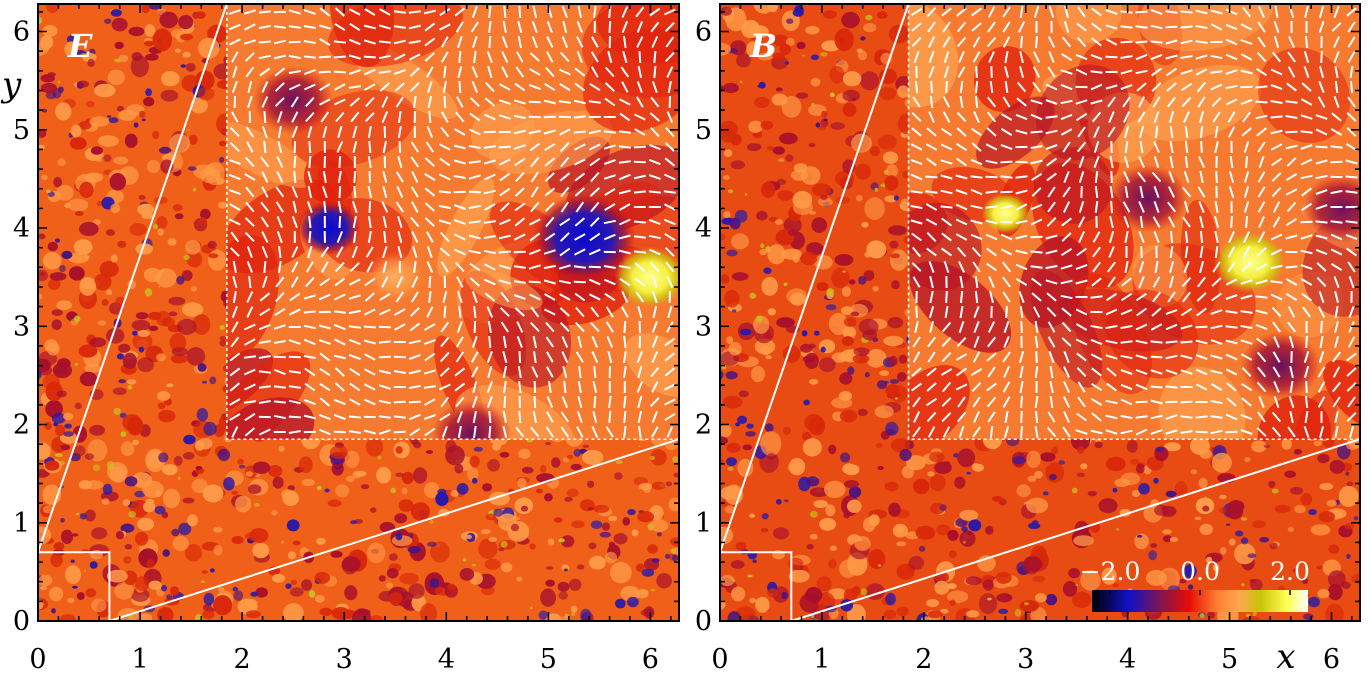 This screenshot has height=677, width=1372. What do you see at coordinates (1200, 601) in the screenshot?
I see `colorbar-gradient` at bounding box center [1200, 601].